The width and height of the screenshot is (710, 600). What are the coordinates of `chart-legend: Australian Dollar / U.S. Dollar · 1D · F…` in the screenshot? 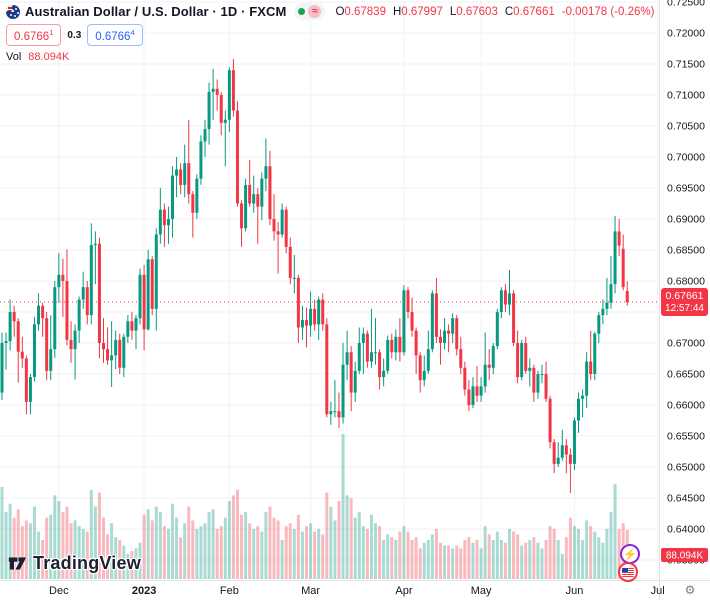 It's located at (330, 33).